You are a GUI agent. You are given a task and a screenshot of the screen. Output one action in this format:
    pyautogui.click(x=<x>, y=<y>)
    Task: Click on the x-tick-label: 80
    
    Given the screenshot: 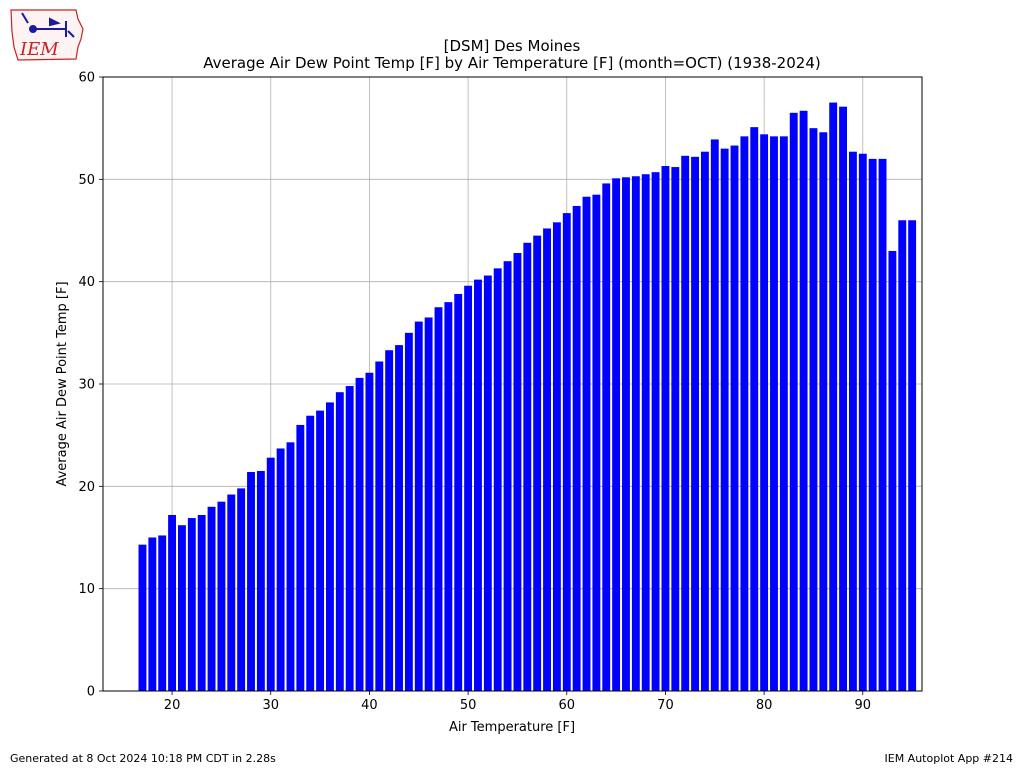 What is the action you would take?
    pyautogui.click(x=764, y=705)
    